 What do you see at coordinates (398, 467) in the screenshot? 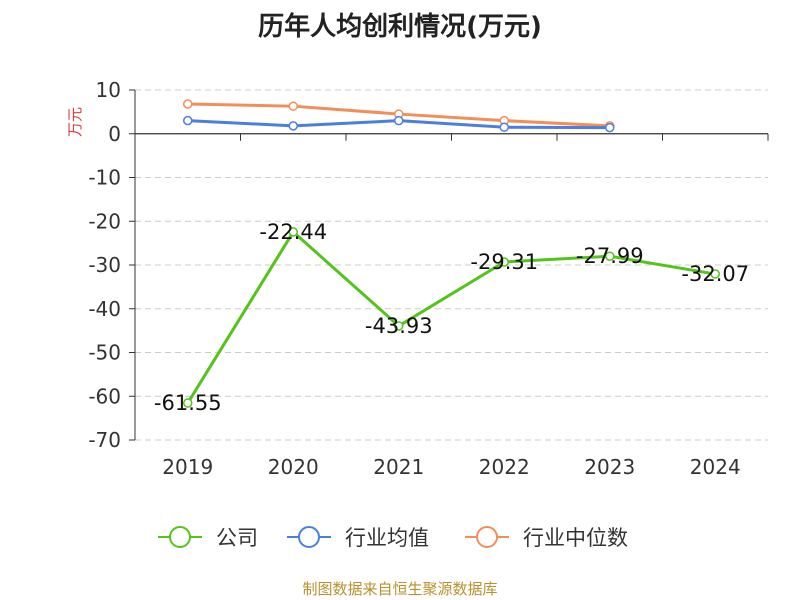
I see `x-tick-label: 2021` at bounding box center [398, 467].